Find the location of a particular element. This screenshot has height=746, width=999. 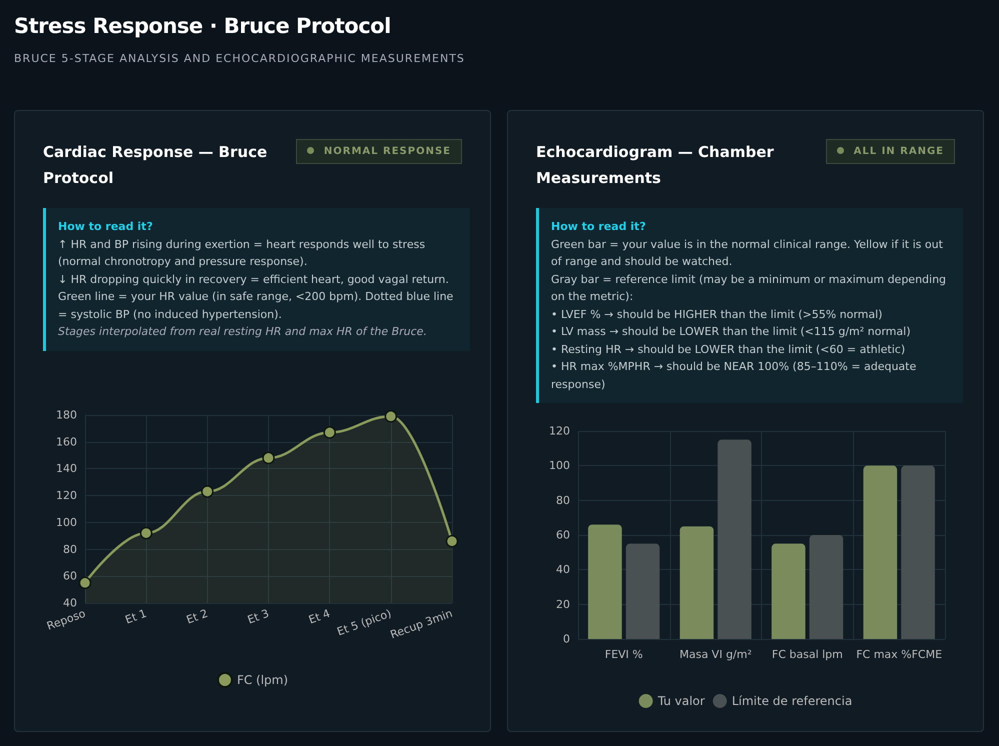

x-tick-label: Et 3 is located at coordinates (258, 616).